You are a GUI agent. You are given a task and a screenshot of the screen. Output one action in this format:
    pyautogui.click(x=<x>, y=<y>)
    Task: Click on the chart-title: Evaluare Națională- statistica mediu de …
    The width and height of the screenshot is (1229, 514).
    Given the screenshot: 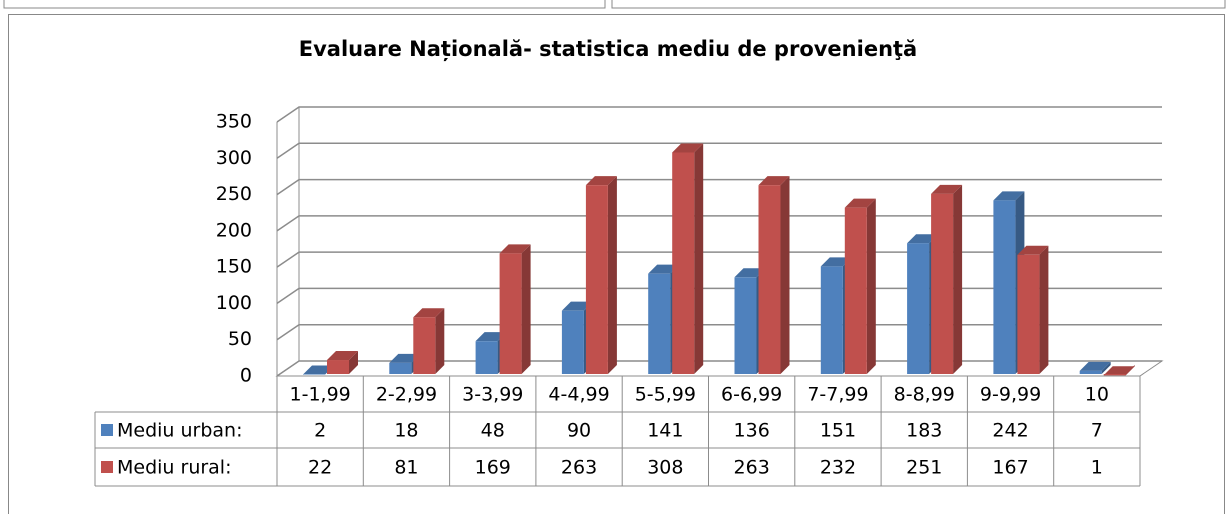 What is the action you would take?
    pyautogui.click(x=608, y=49)
    